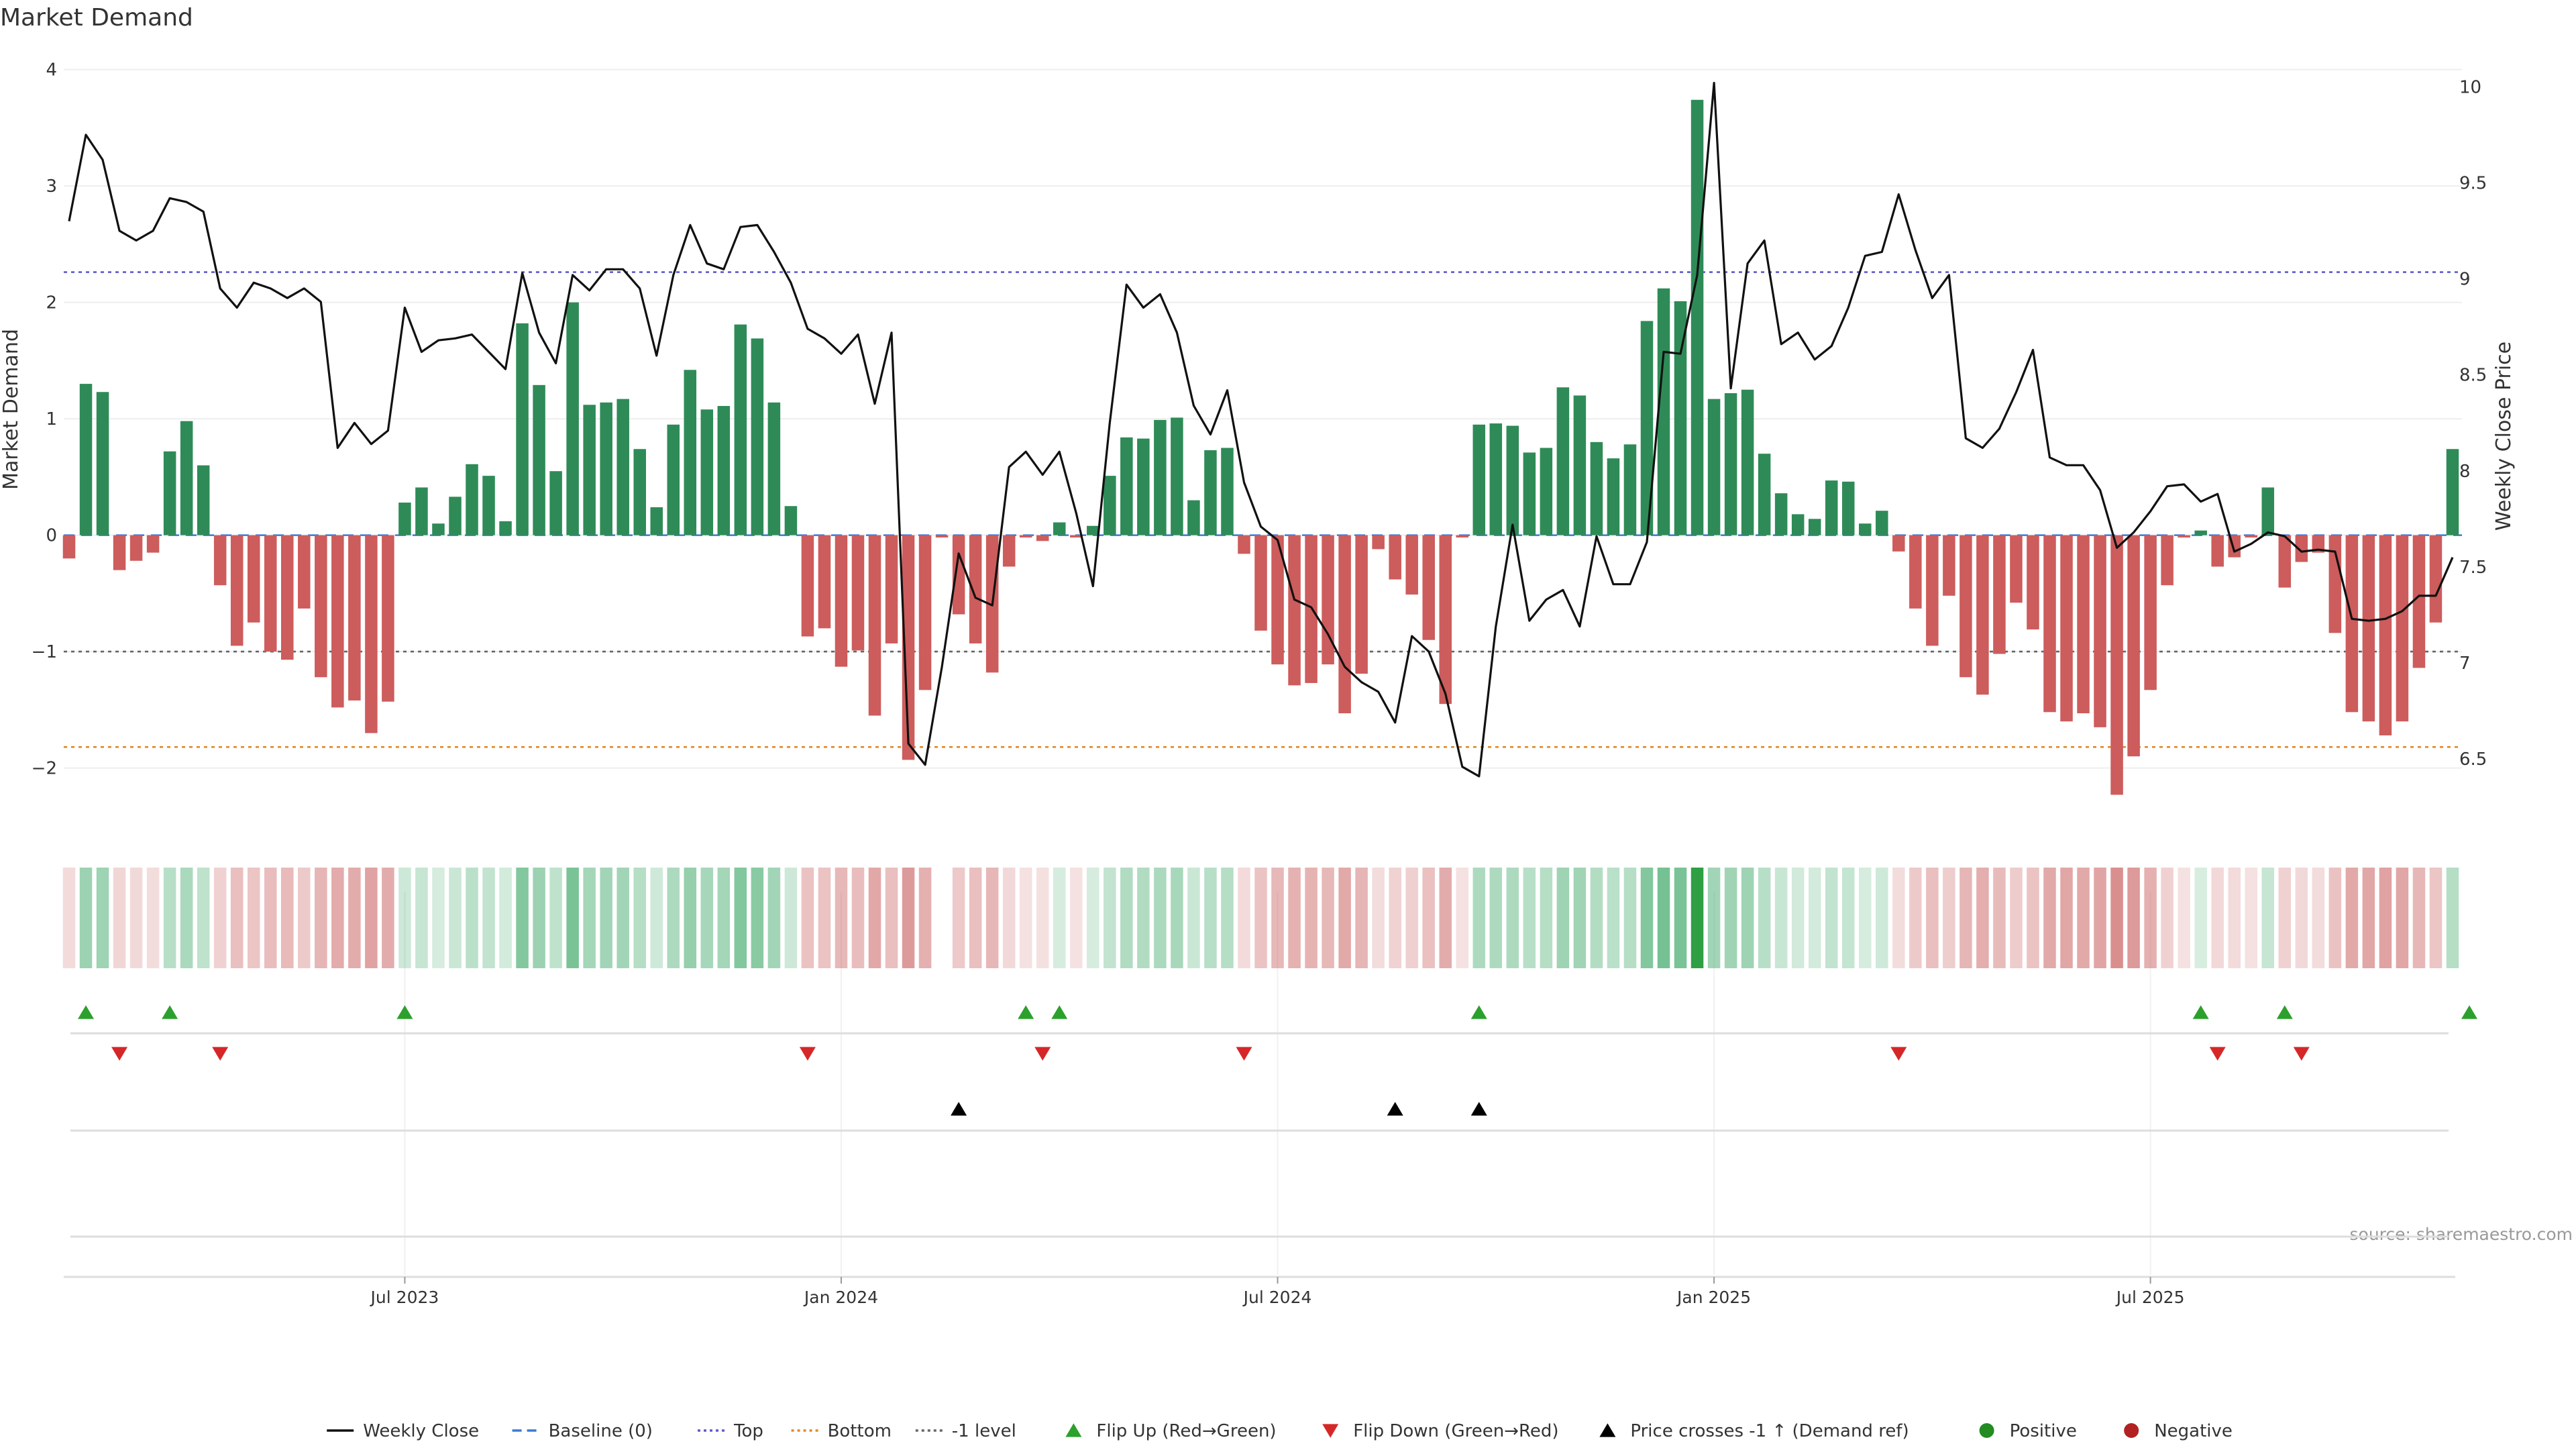 The height and width of the screenshot is (1452, 2576). Describe the element at coordinates (2461, 1235) in the screenshot. I see `source-credit: source: sharemaestro.com` at that location.